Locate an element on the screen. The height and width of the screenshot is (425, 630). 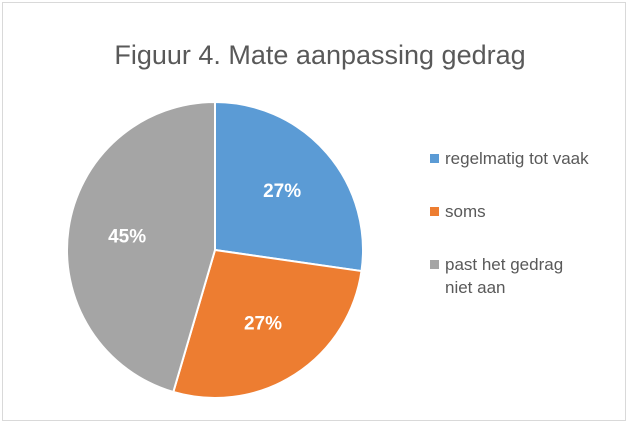
legend-label: soms is located at coordinates (465, 211).